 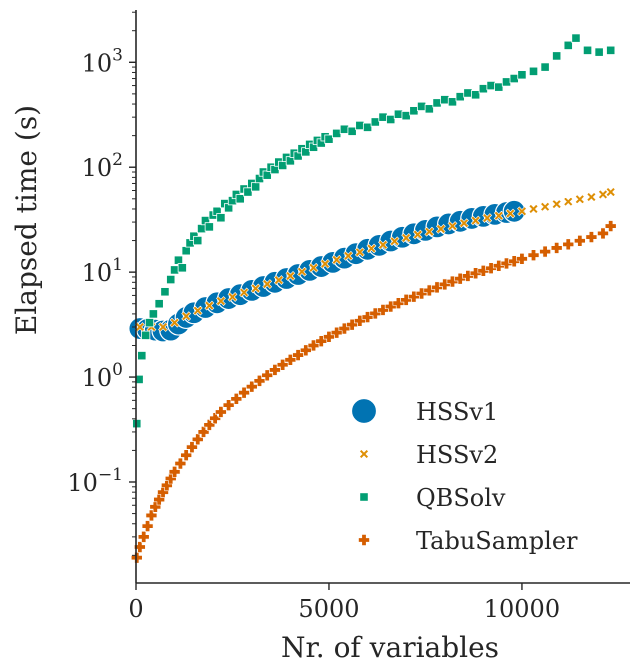 What do you see at coordinates (102, 61) in the screenshot?
I see `y-tick-label: 10³` at bounding box center [102, 61].